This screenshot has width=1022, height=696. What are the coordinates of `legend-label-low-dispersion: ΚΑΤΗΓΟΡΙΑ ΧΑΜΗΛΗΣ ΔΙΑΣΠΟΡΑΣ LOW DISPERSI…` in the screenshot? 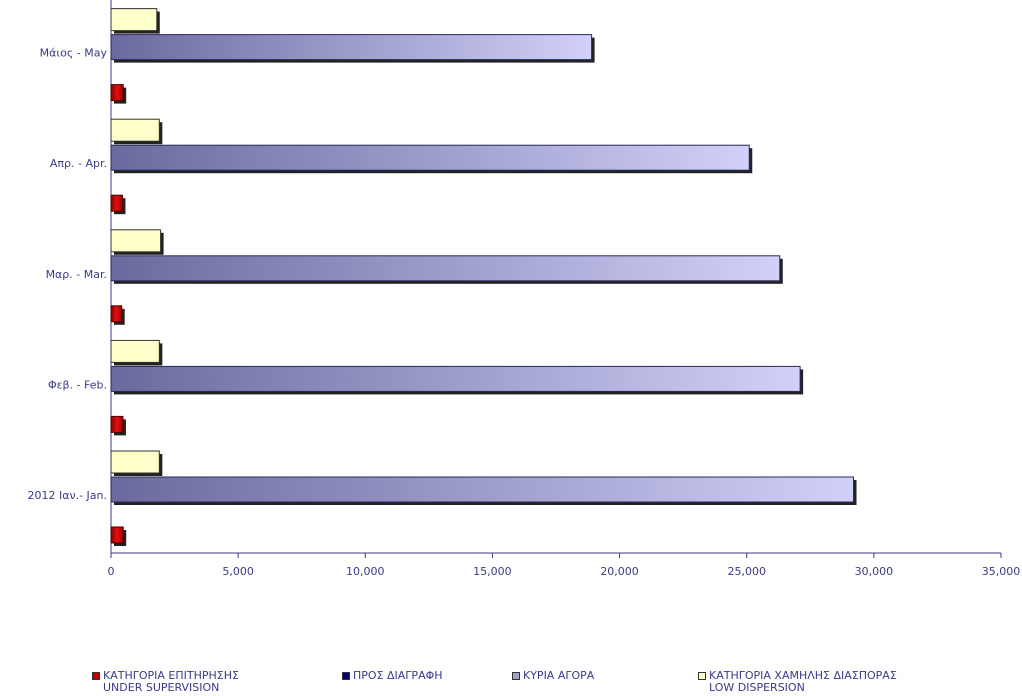 It's located at (803, 681).